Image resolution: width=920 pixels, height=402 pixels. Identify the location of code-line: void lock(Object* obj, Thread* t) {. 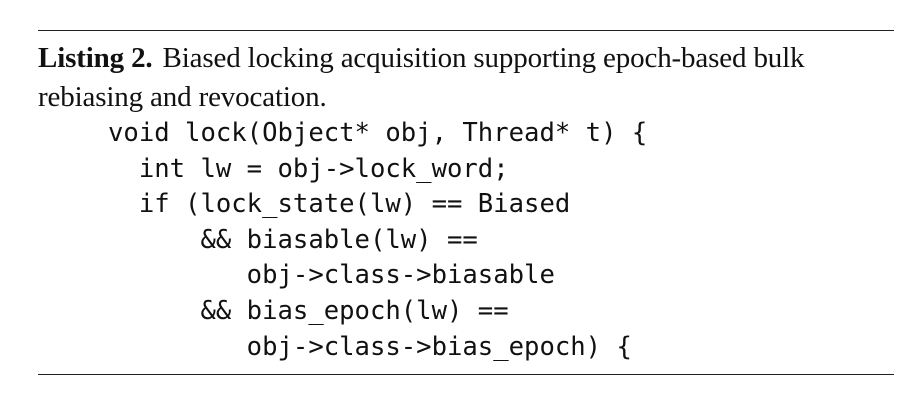
(378, 133).